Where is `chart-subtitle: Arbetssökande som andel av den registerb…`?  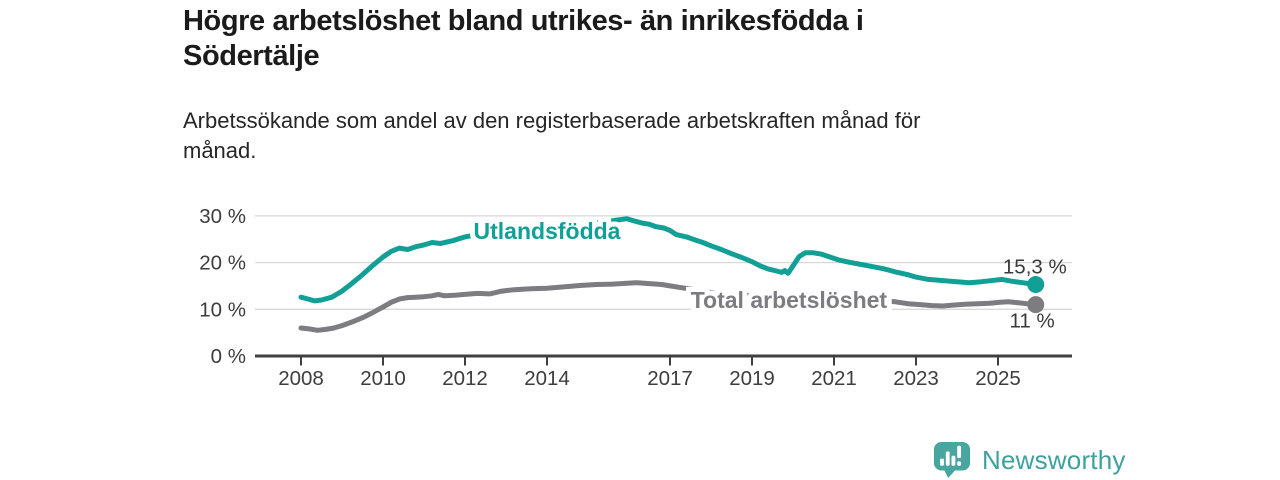 chart-subtitle: Arbetssökande som andel av den registerb… is located at coordinates (552, 135).